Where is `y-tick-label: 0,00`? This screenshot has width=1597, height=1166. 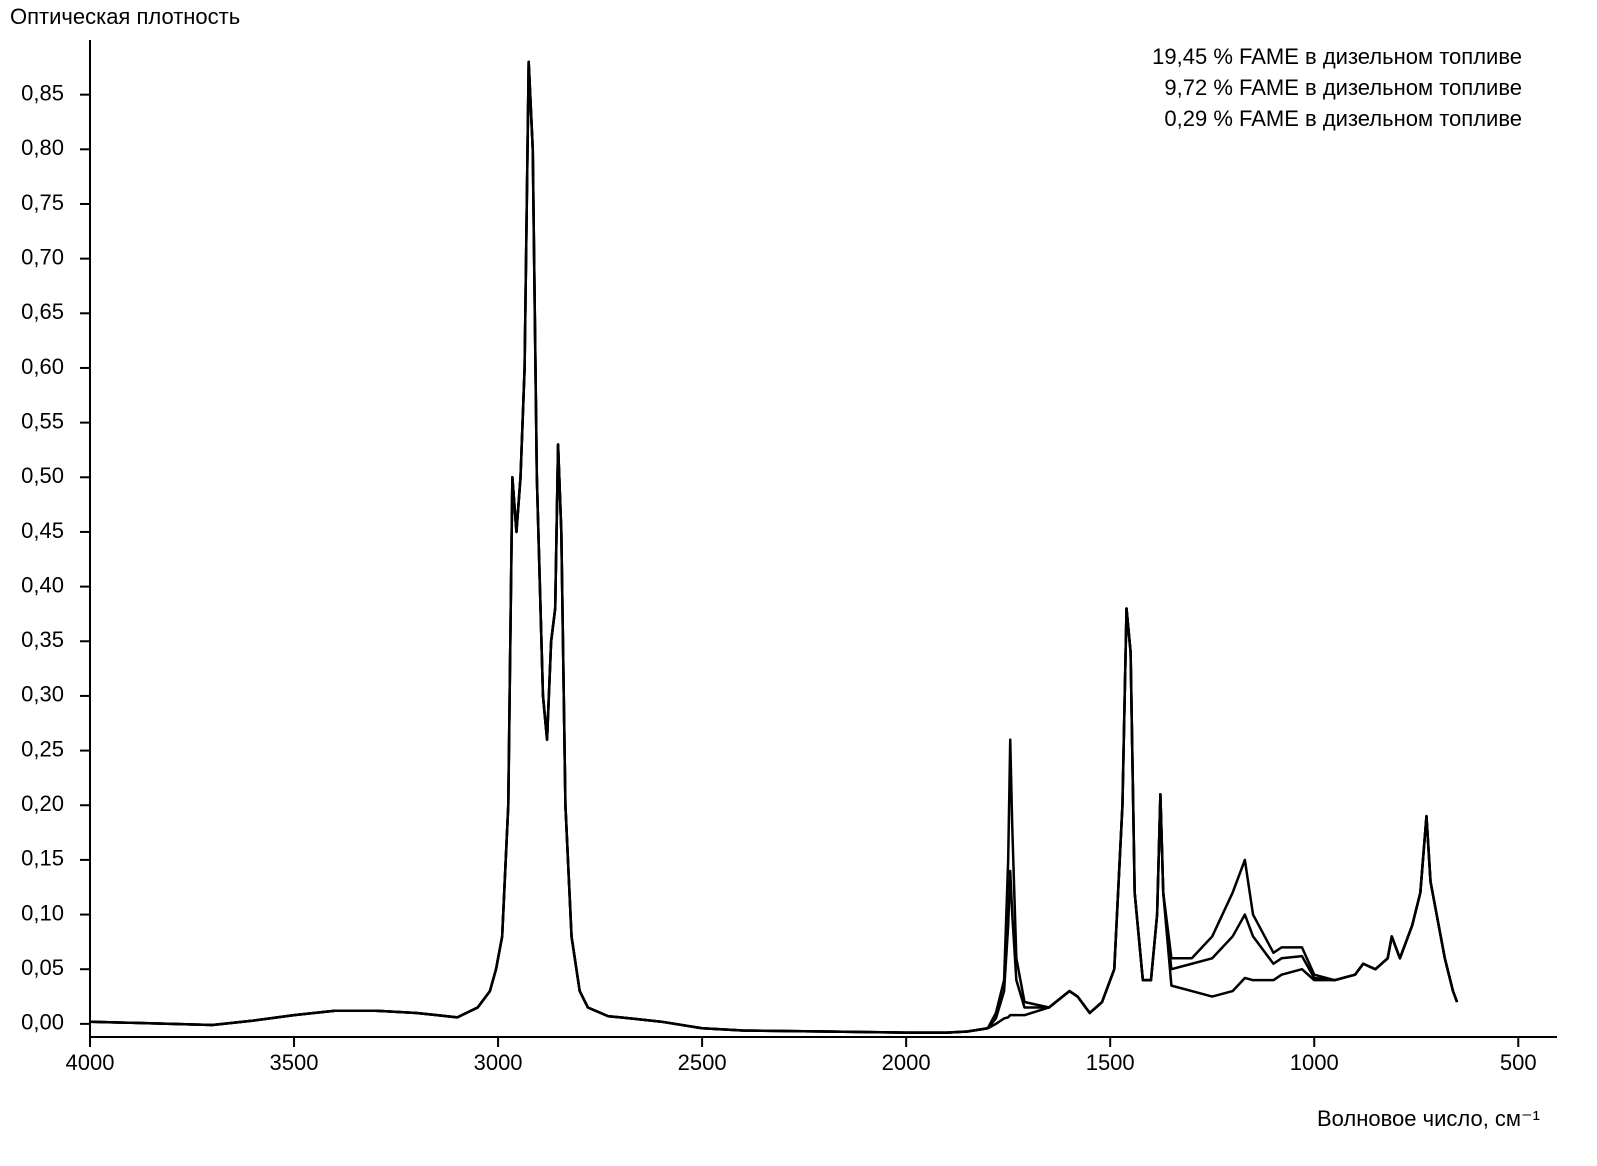 y-tick-label: 0,00 is located at coordinates (42, 1022).